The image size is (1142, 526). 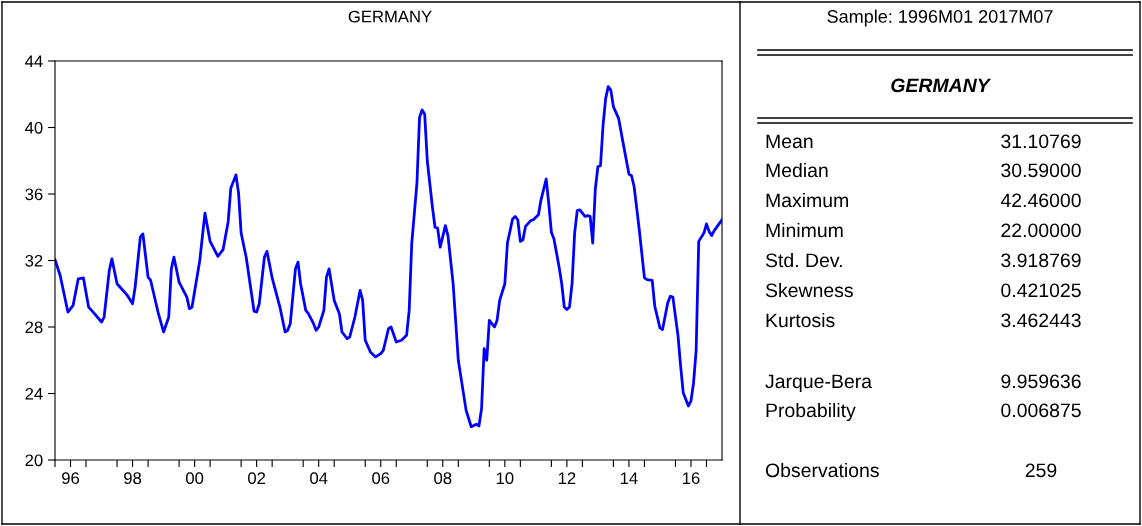 What do you see at coordinates (257, 478) in the screenshot?
I see `x-tick-label: 02` at bounding box center [257, 478].